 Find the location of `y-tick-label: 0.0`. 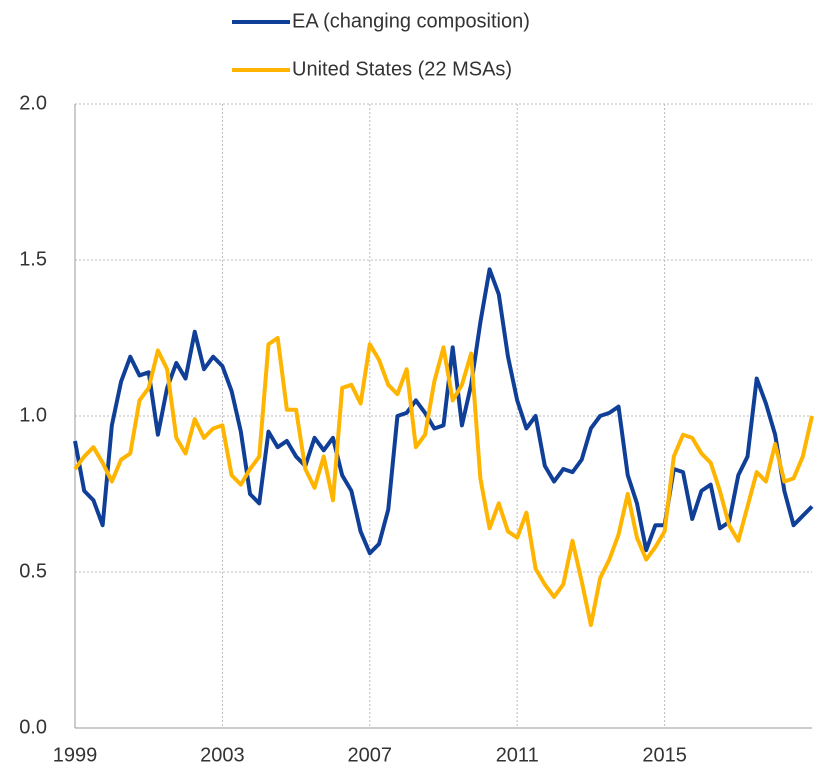

y-tick-label: 0.0 is located at coordinates (33, 727).